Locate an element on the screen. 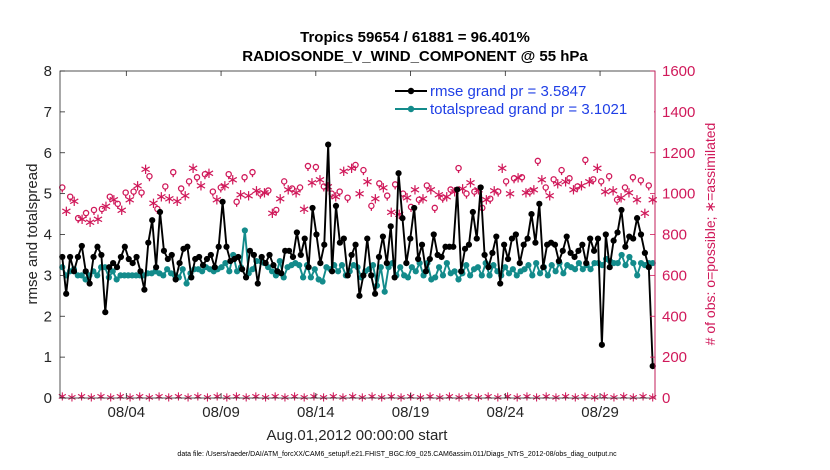 The image size is (830, 470). y-right-tick-label: 400 is located at coordinates (674, 316).